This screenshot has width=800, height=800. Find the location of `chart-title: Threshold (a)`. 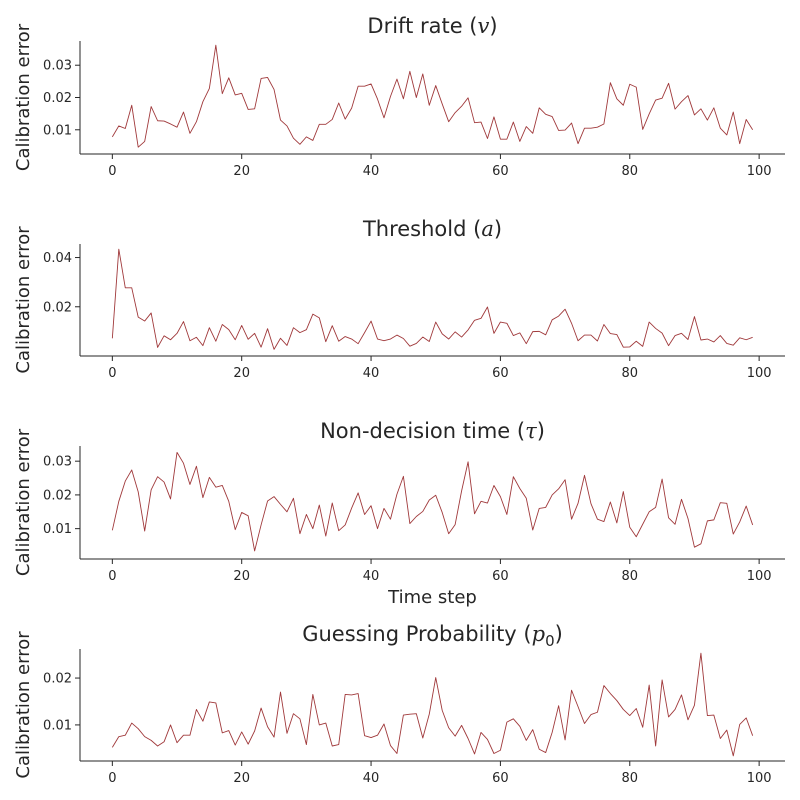

chart-title: Threshold (a) is located at coordinates (432, 229).